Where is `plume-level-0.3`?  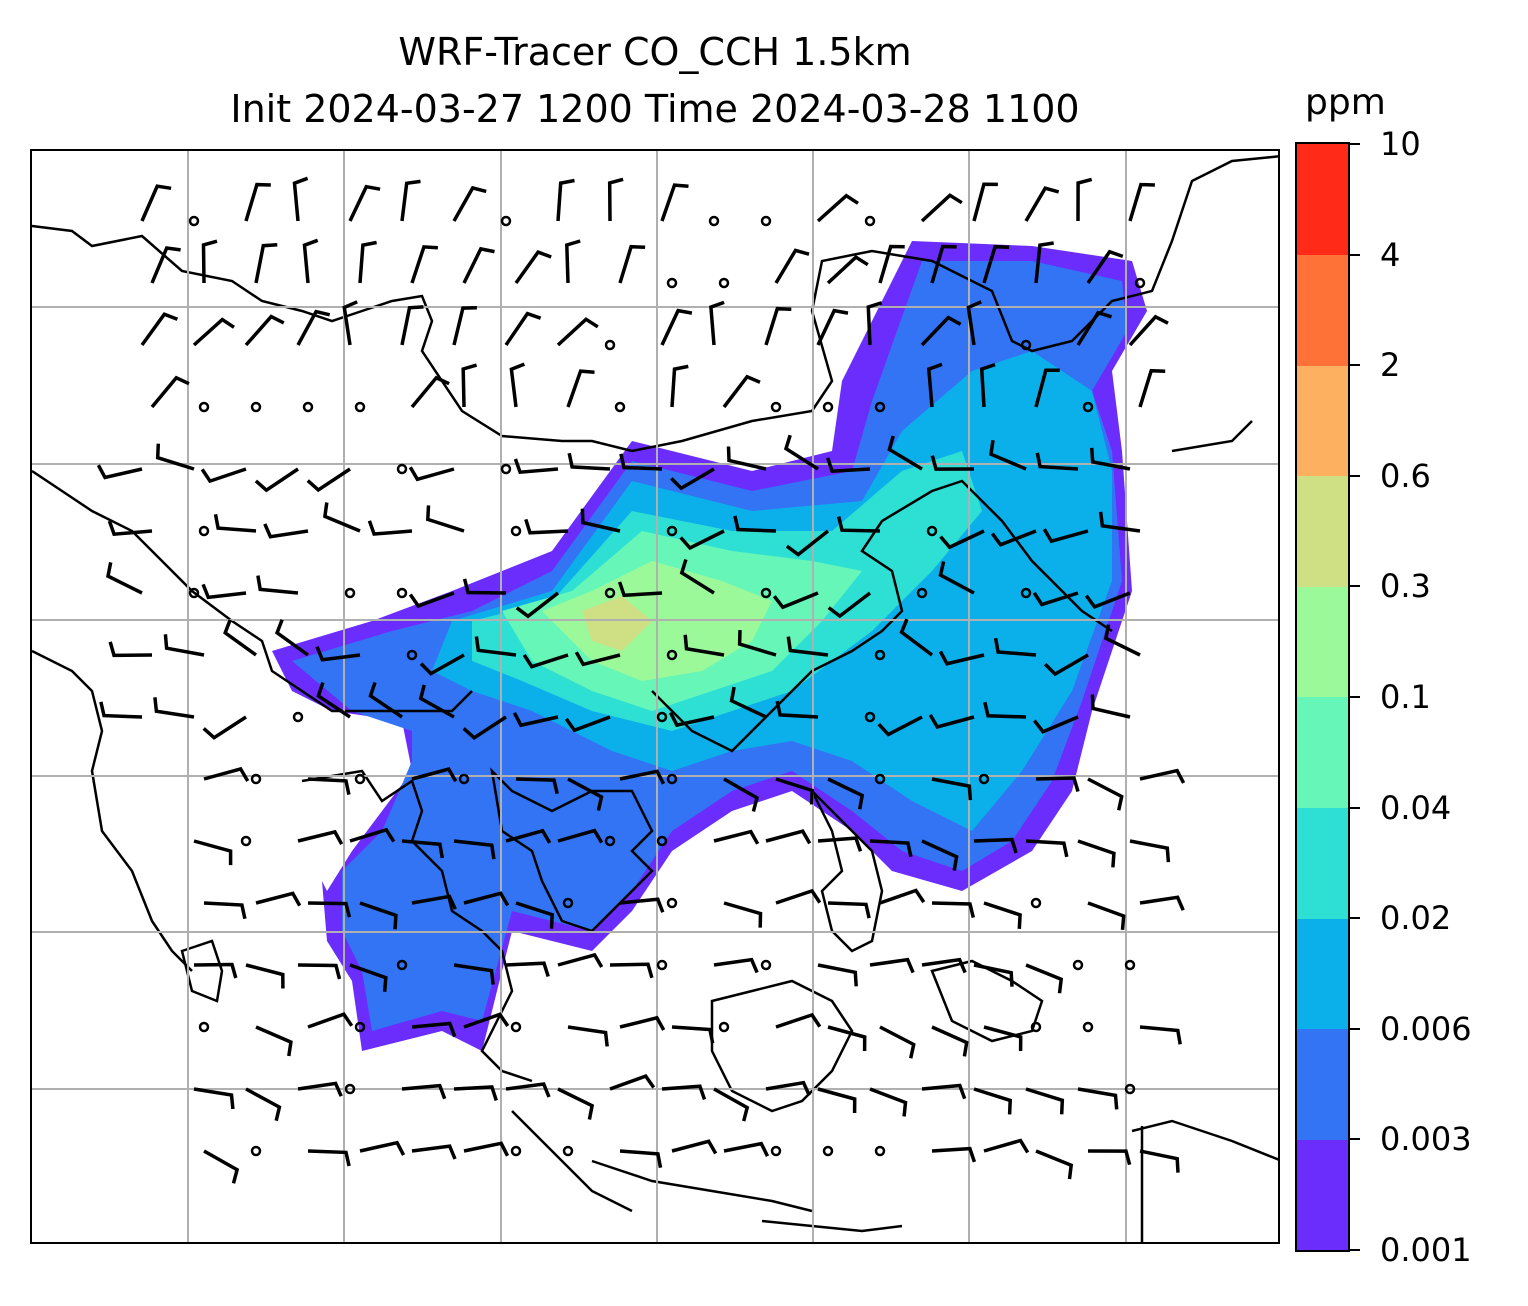
plume-level-0.3 is located at coordinates (617, 623).